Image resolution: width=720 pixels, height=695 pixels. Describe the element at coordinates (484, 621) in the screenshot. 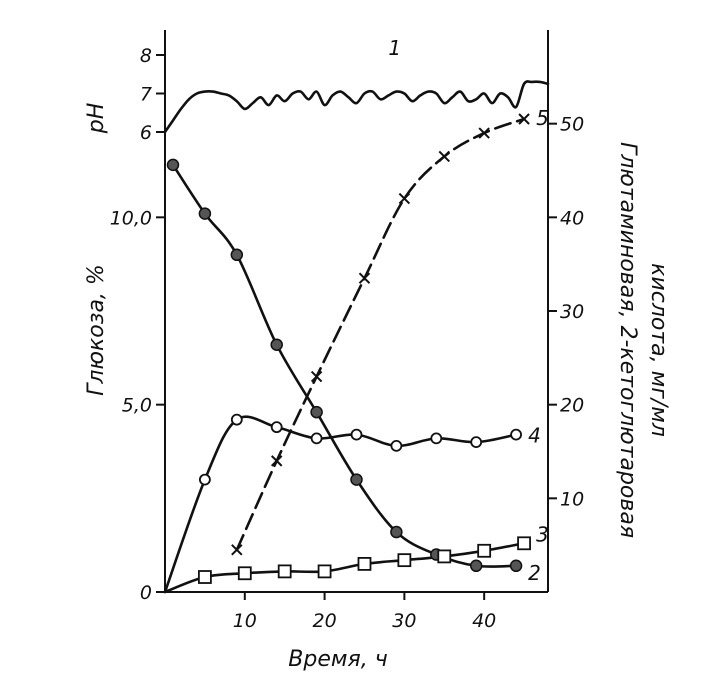

I see `x-tick-label: 40` at that location.